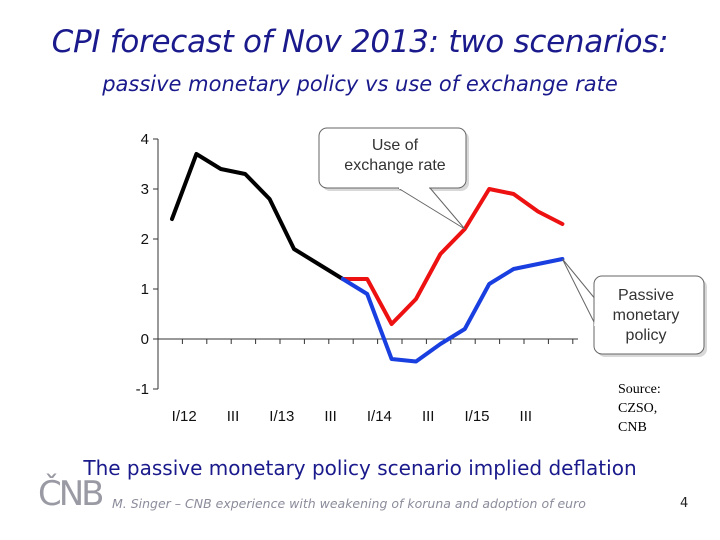  What do you see at coordinates (145, 189) in the screenshot?
I see `y-tick-label: 3` at bounding box center [145, 189].